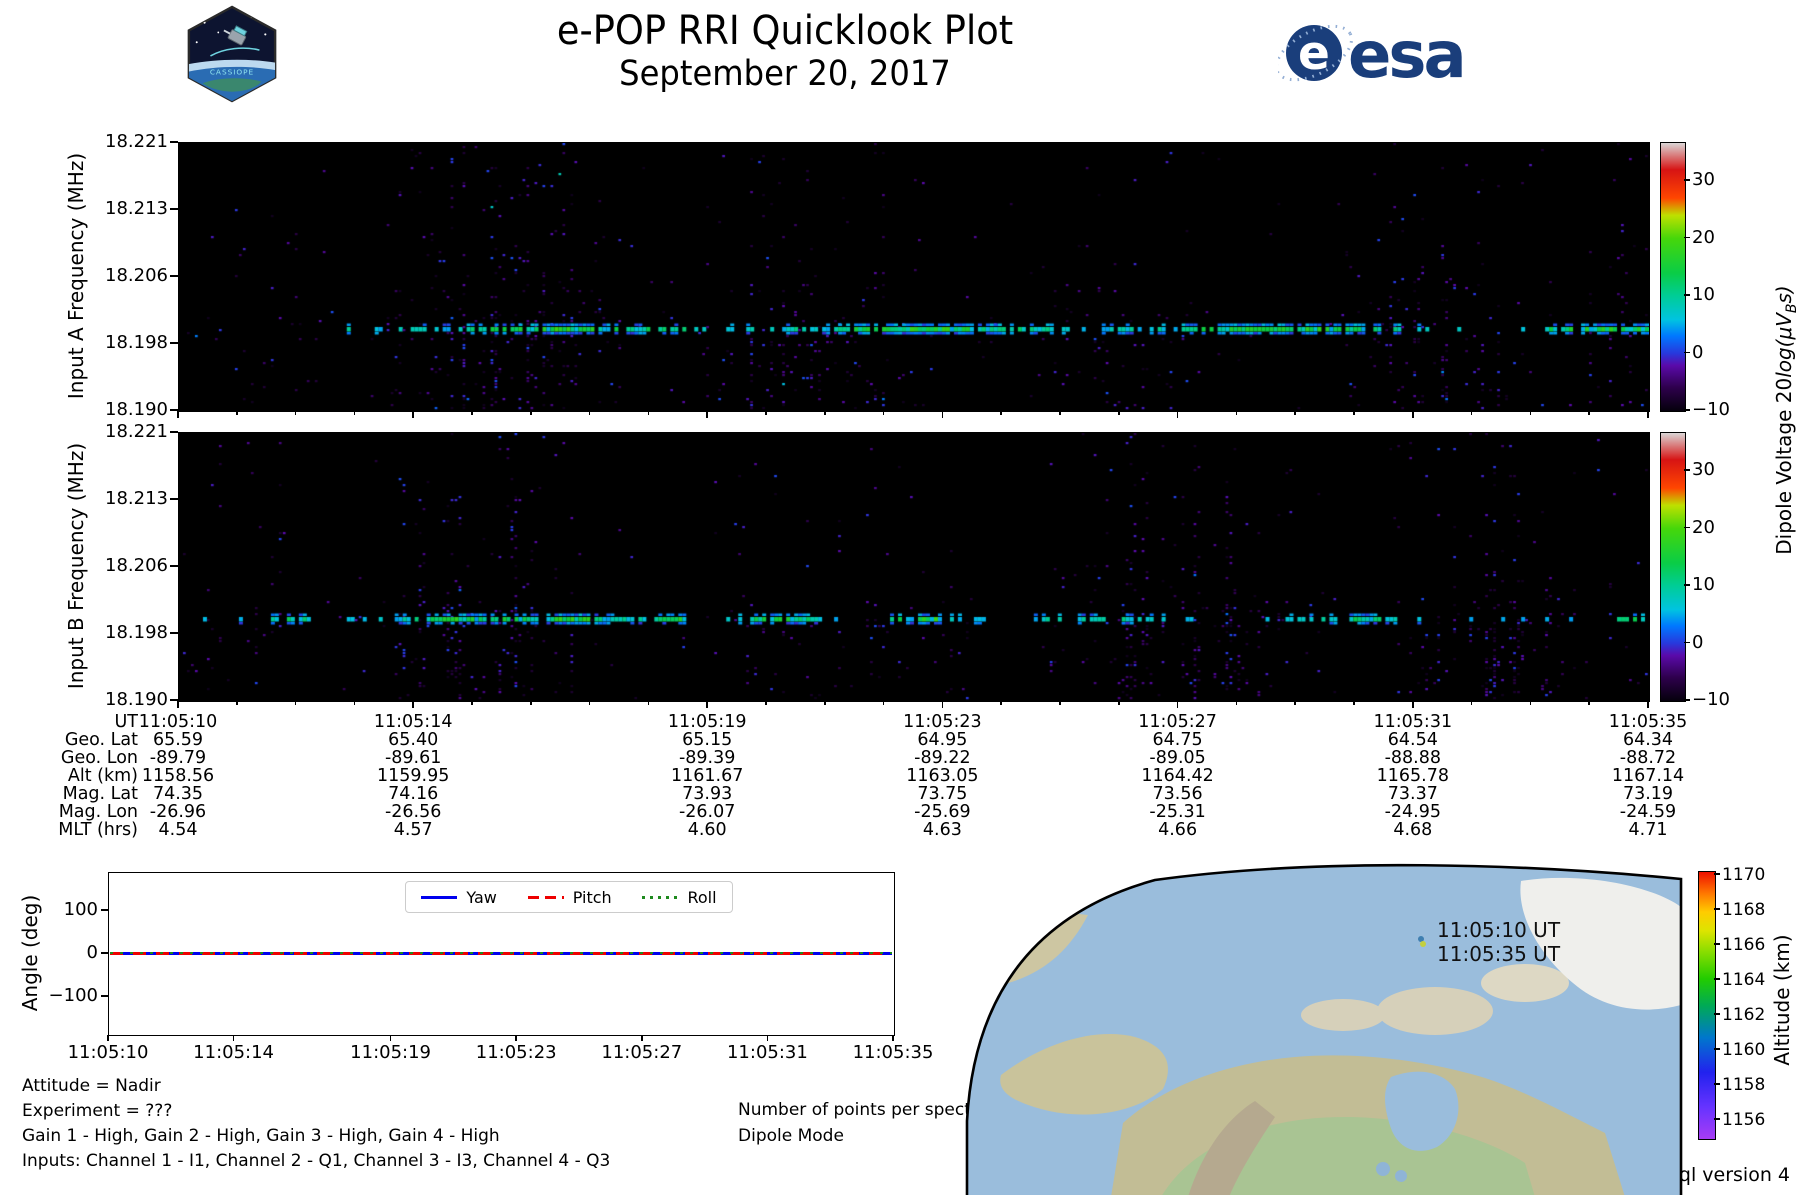 The width and height of the screenshot is (1800, 1200). I want to click on ephemeris-value: 65.15, so click(707, 740).